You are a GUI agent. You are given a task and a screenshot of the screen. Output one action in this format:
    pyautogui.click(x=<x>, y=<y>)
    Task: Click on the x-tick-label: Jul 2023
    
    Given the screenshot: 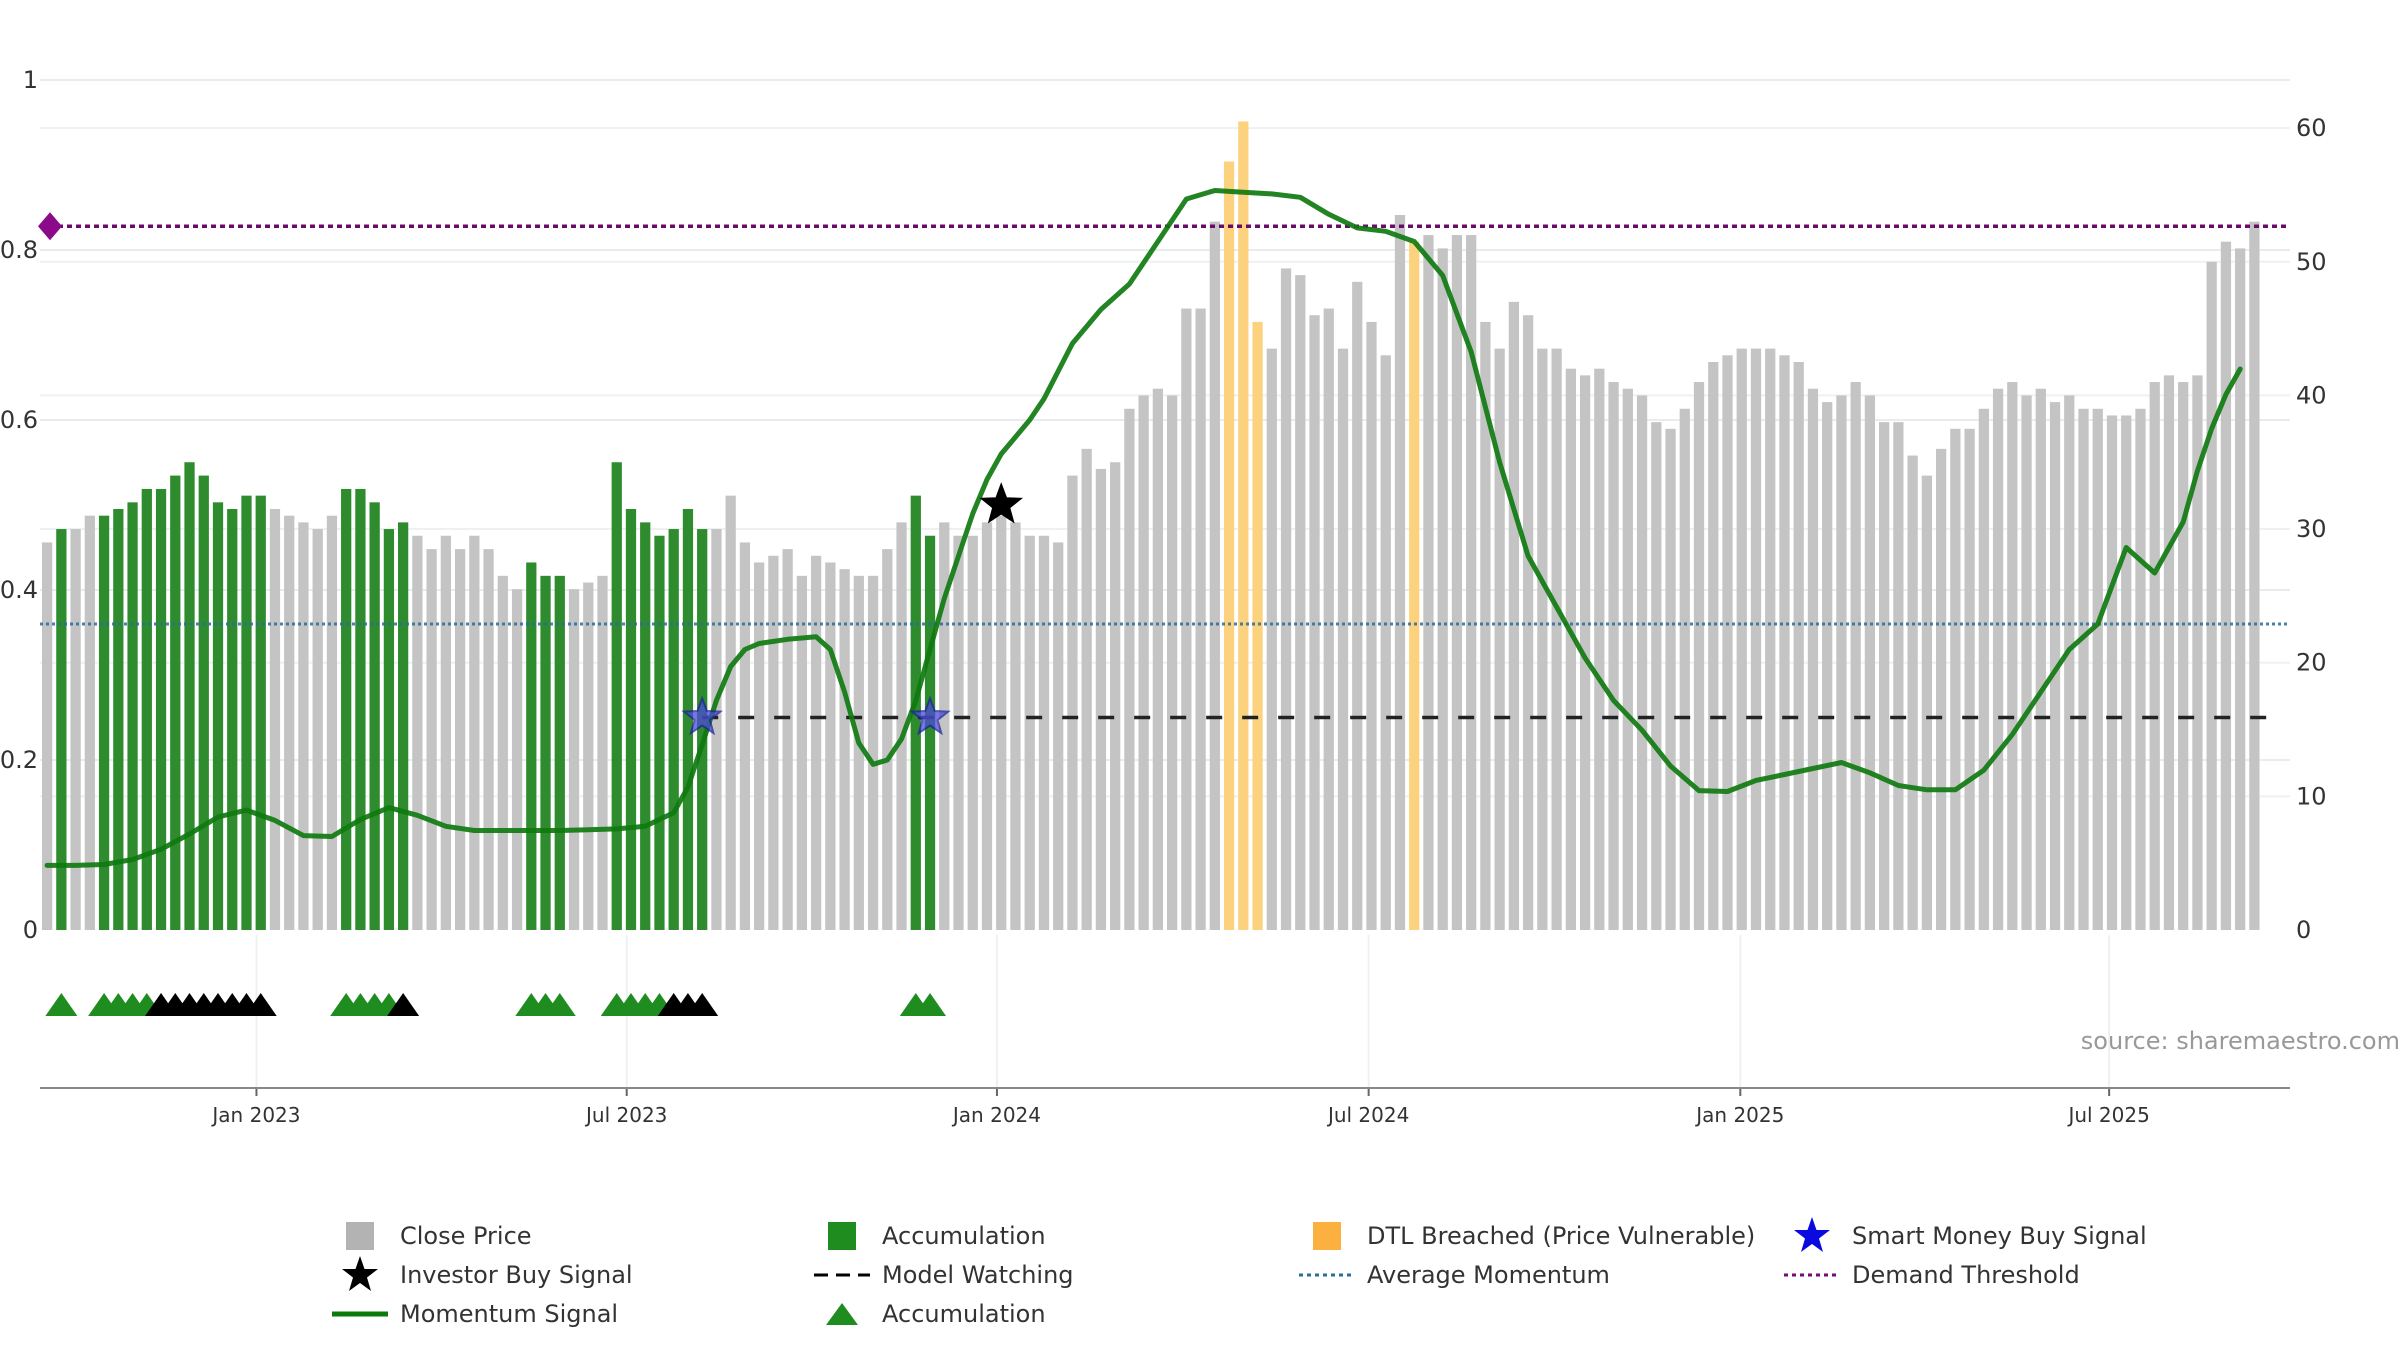 What is the action you would take?
    pyautogui.click(x=625, y=1115)
    